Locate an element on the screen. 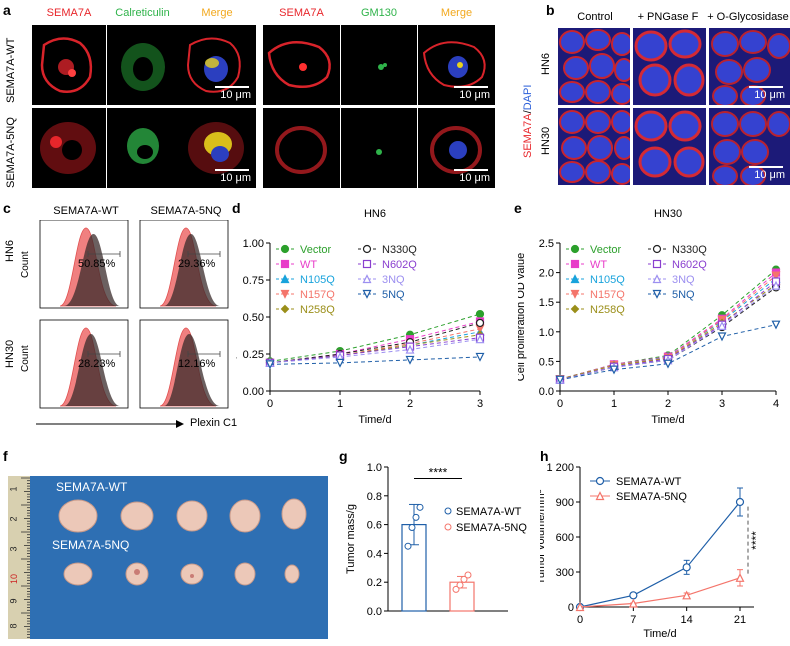 This screenshot has height=646, width=790. flow-percent-3: 28.23% is located at coordinates (97, 364).